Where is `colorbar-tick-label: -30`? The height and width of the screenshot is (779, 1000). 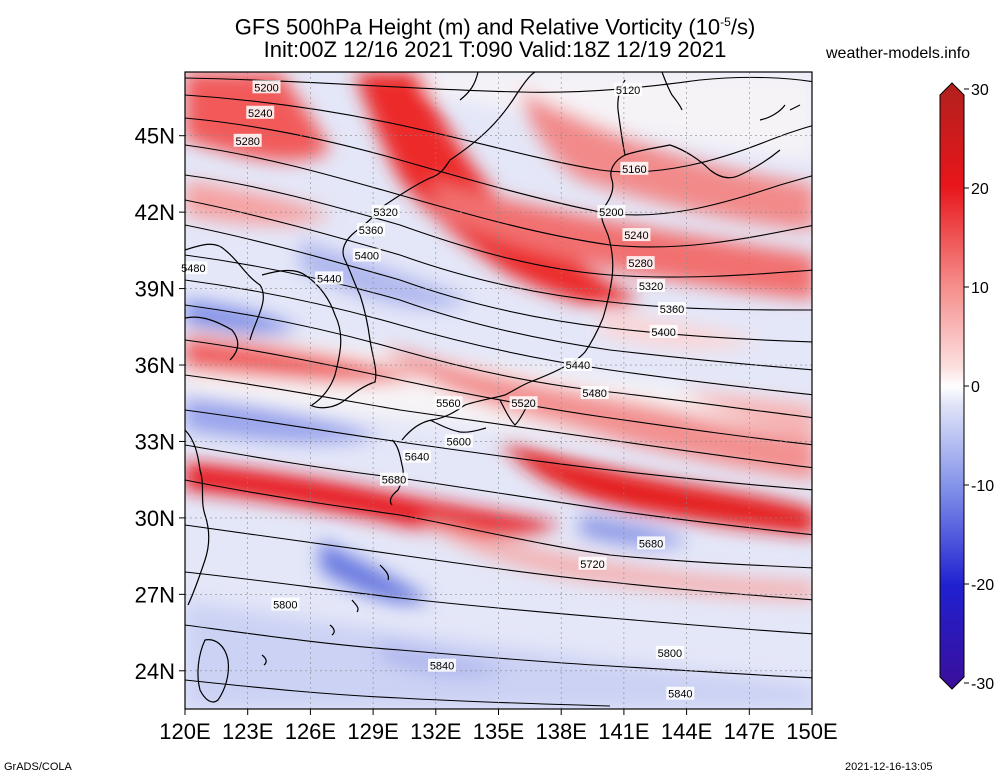
colorbar-tick-label: -30 is located at coordinates (982, 684).